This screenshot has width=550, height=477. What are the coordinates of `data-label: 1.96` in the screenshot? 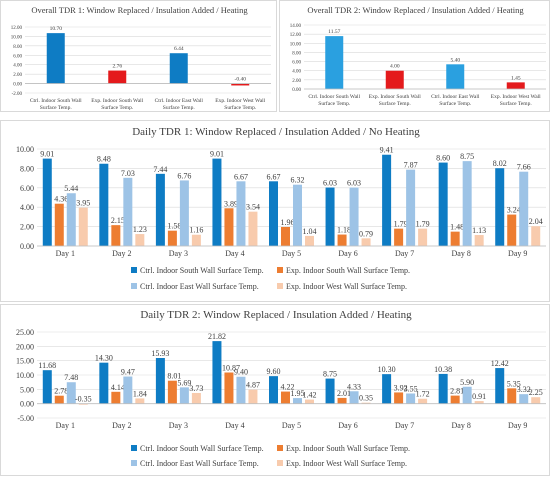 It's located at (288, 222).